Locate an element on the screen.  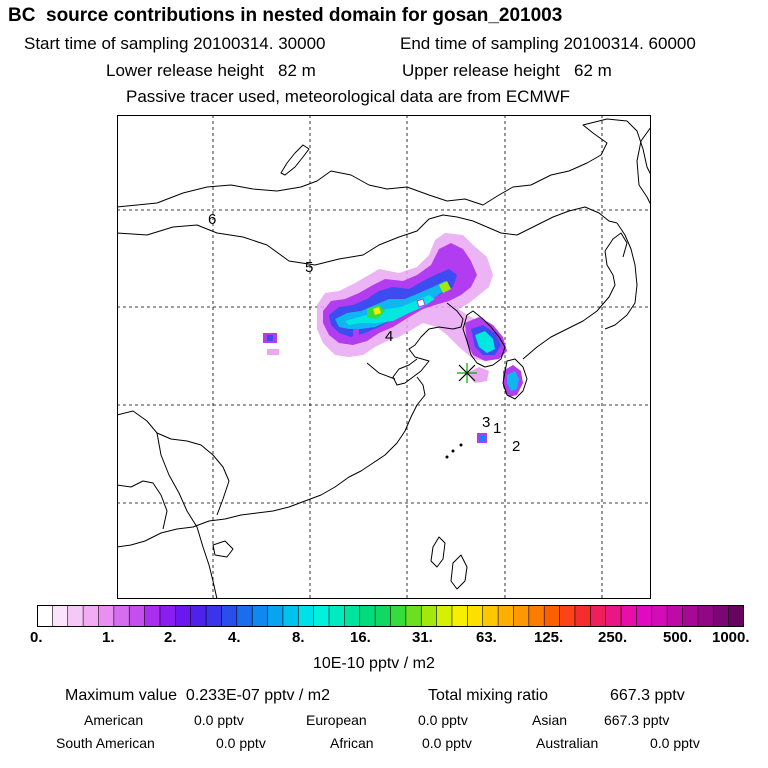
start-time: Start time of sampling 20100314. 30000 is located at coordinates (175, 43).